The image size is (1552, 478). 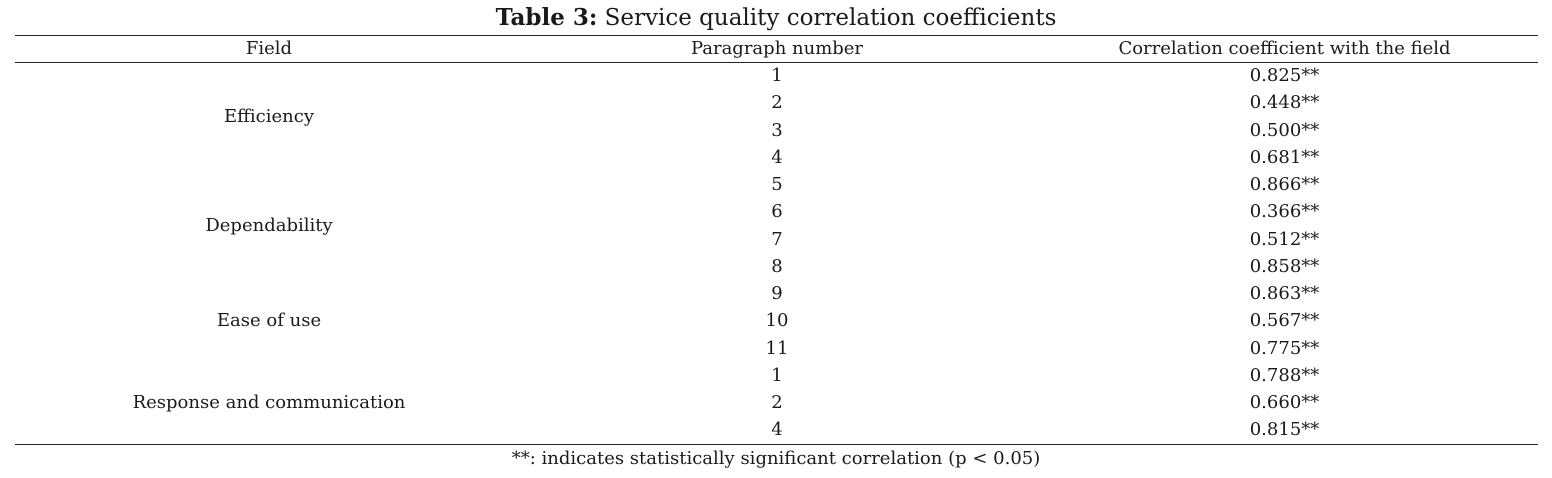 I want to click on field-cell: Efficiency, so click(x=269, y=116).